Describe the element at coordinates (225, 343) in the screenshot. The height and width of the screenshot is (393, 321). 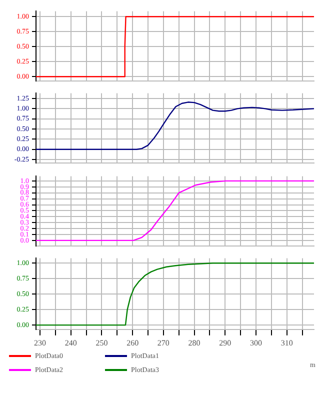
I see `x-tick-label: 290` at that location.